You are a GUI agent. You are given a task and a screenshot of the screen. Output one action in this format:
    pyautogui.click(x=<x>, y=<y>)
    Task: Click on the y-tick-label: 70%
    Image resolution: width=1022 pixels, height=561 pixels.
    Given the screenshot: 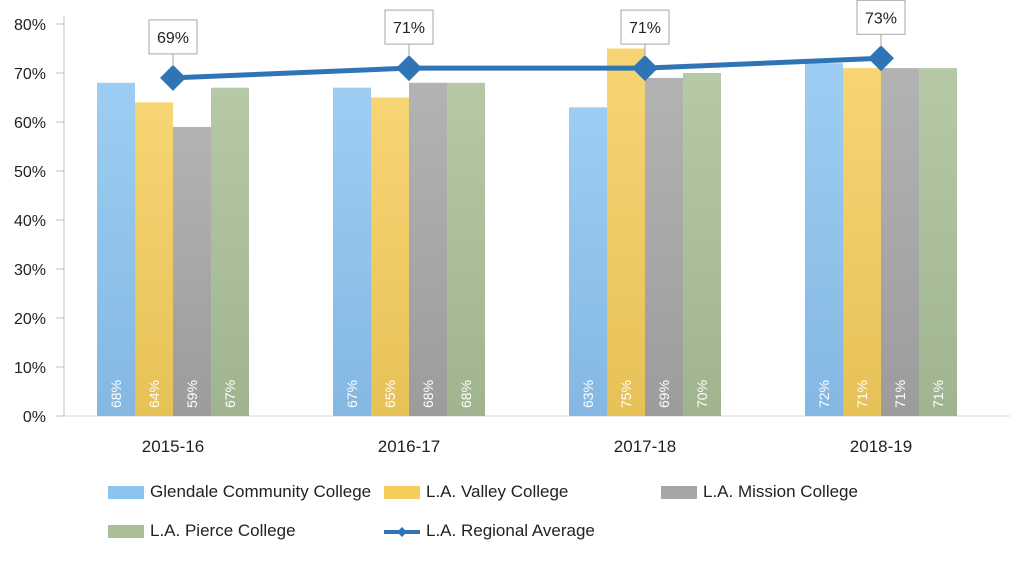 What is the action you would take?
    pyautogui.click(x=30, y=74)
    